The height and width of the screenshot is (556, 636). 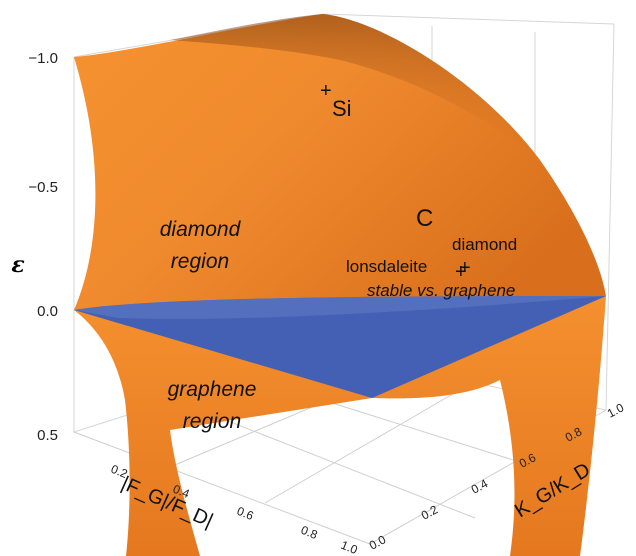 I want to click on x-tick-0: 0.2, so click(x=119, y=471).